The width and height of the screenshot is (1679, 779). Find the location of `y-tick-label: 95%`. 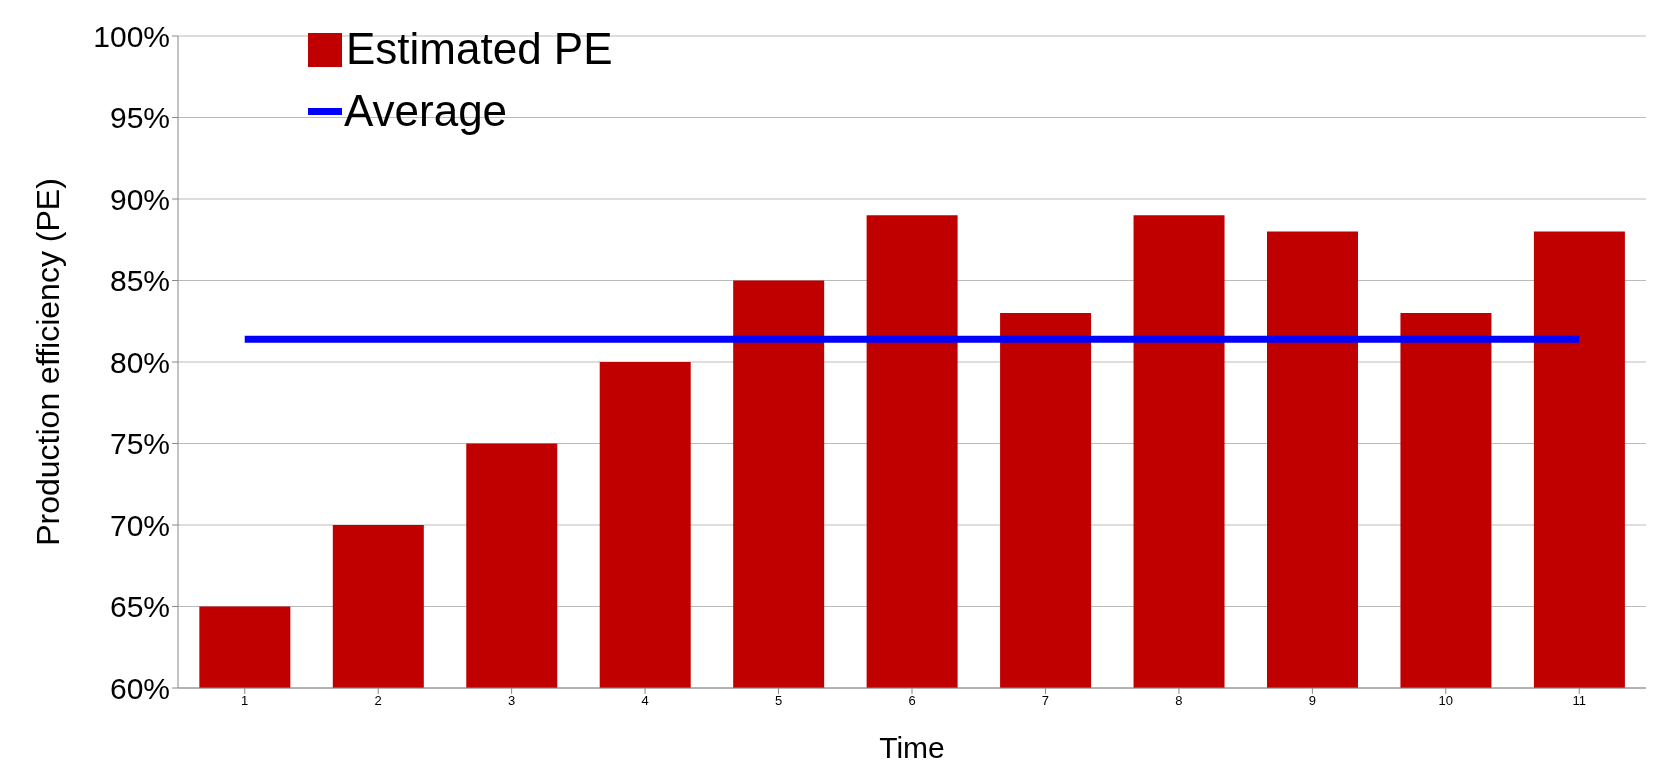

y-tick-label: 95% is located at coordinates (139, 118).